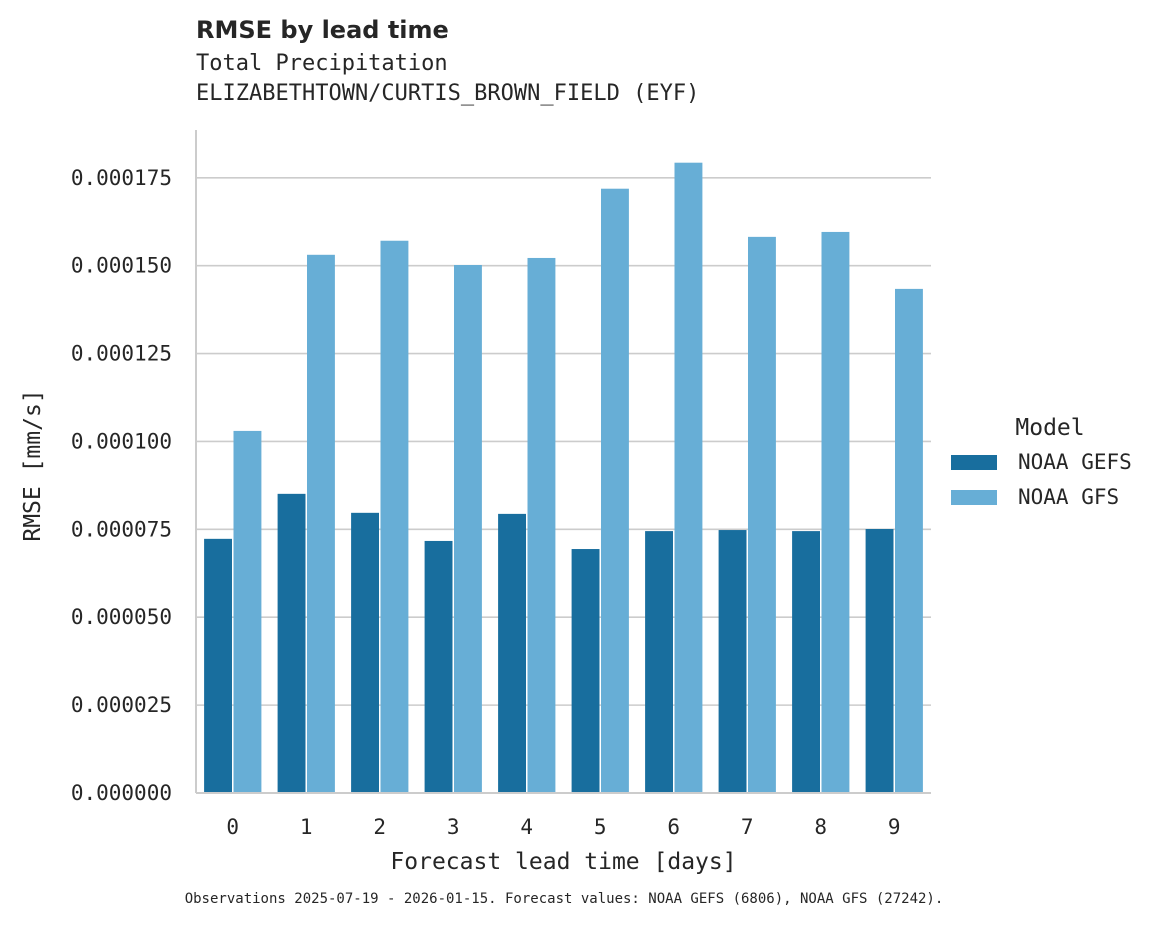 This screenshot has width=1172, height=928. What do you see at coordinates (306, 827) in the screenshot?
I see `x-tick-label: 1` at bounding box center [306, 827].